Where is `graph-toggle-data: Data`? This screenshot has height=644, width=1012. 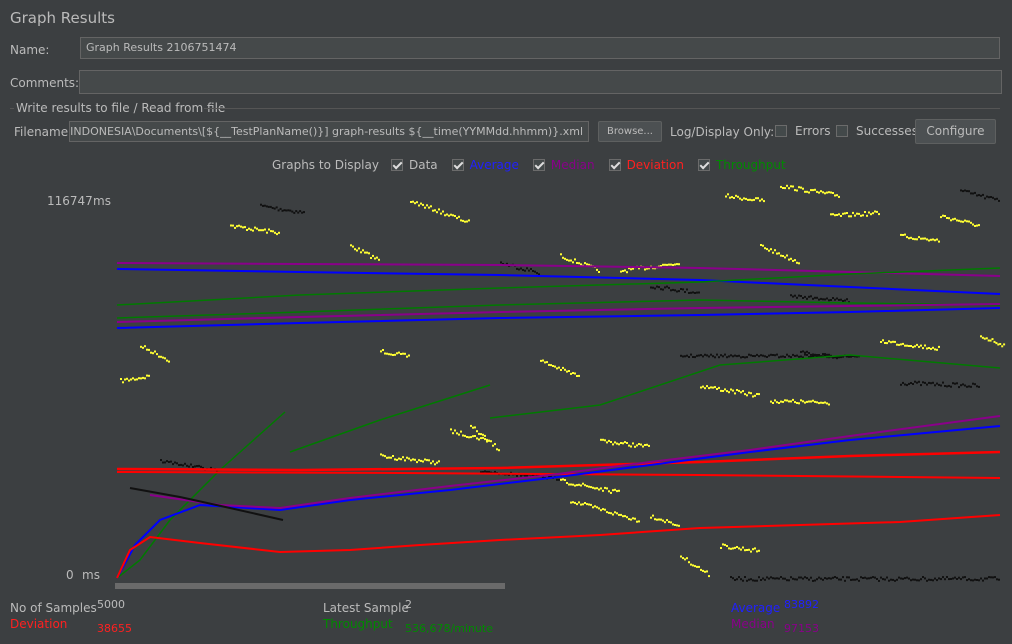
graph-toggle-data: Data is located at coordinates (414, 165).